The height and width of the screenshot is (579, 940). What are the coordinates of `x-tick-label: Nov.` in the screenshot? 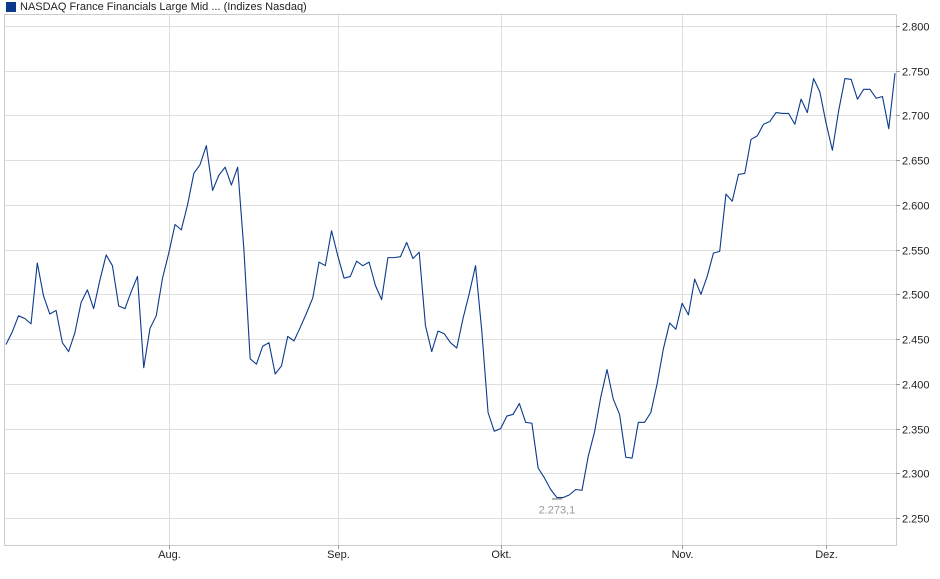 It's located at (683, 555).